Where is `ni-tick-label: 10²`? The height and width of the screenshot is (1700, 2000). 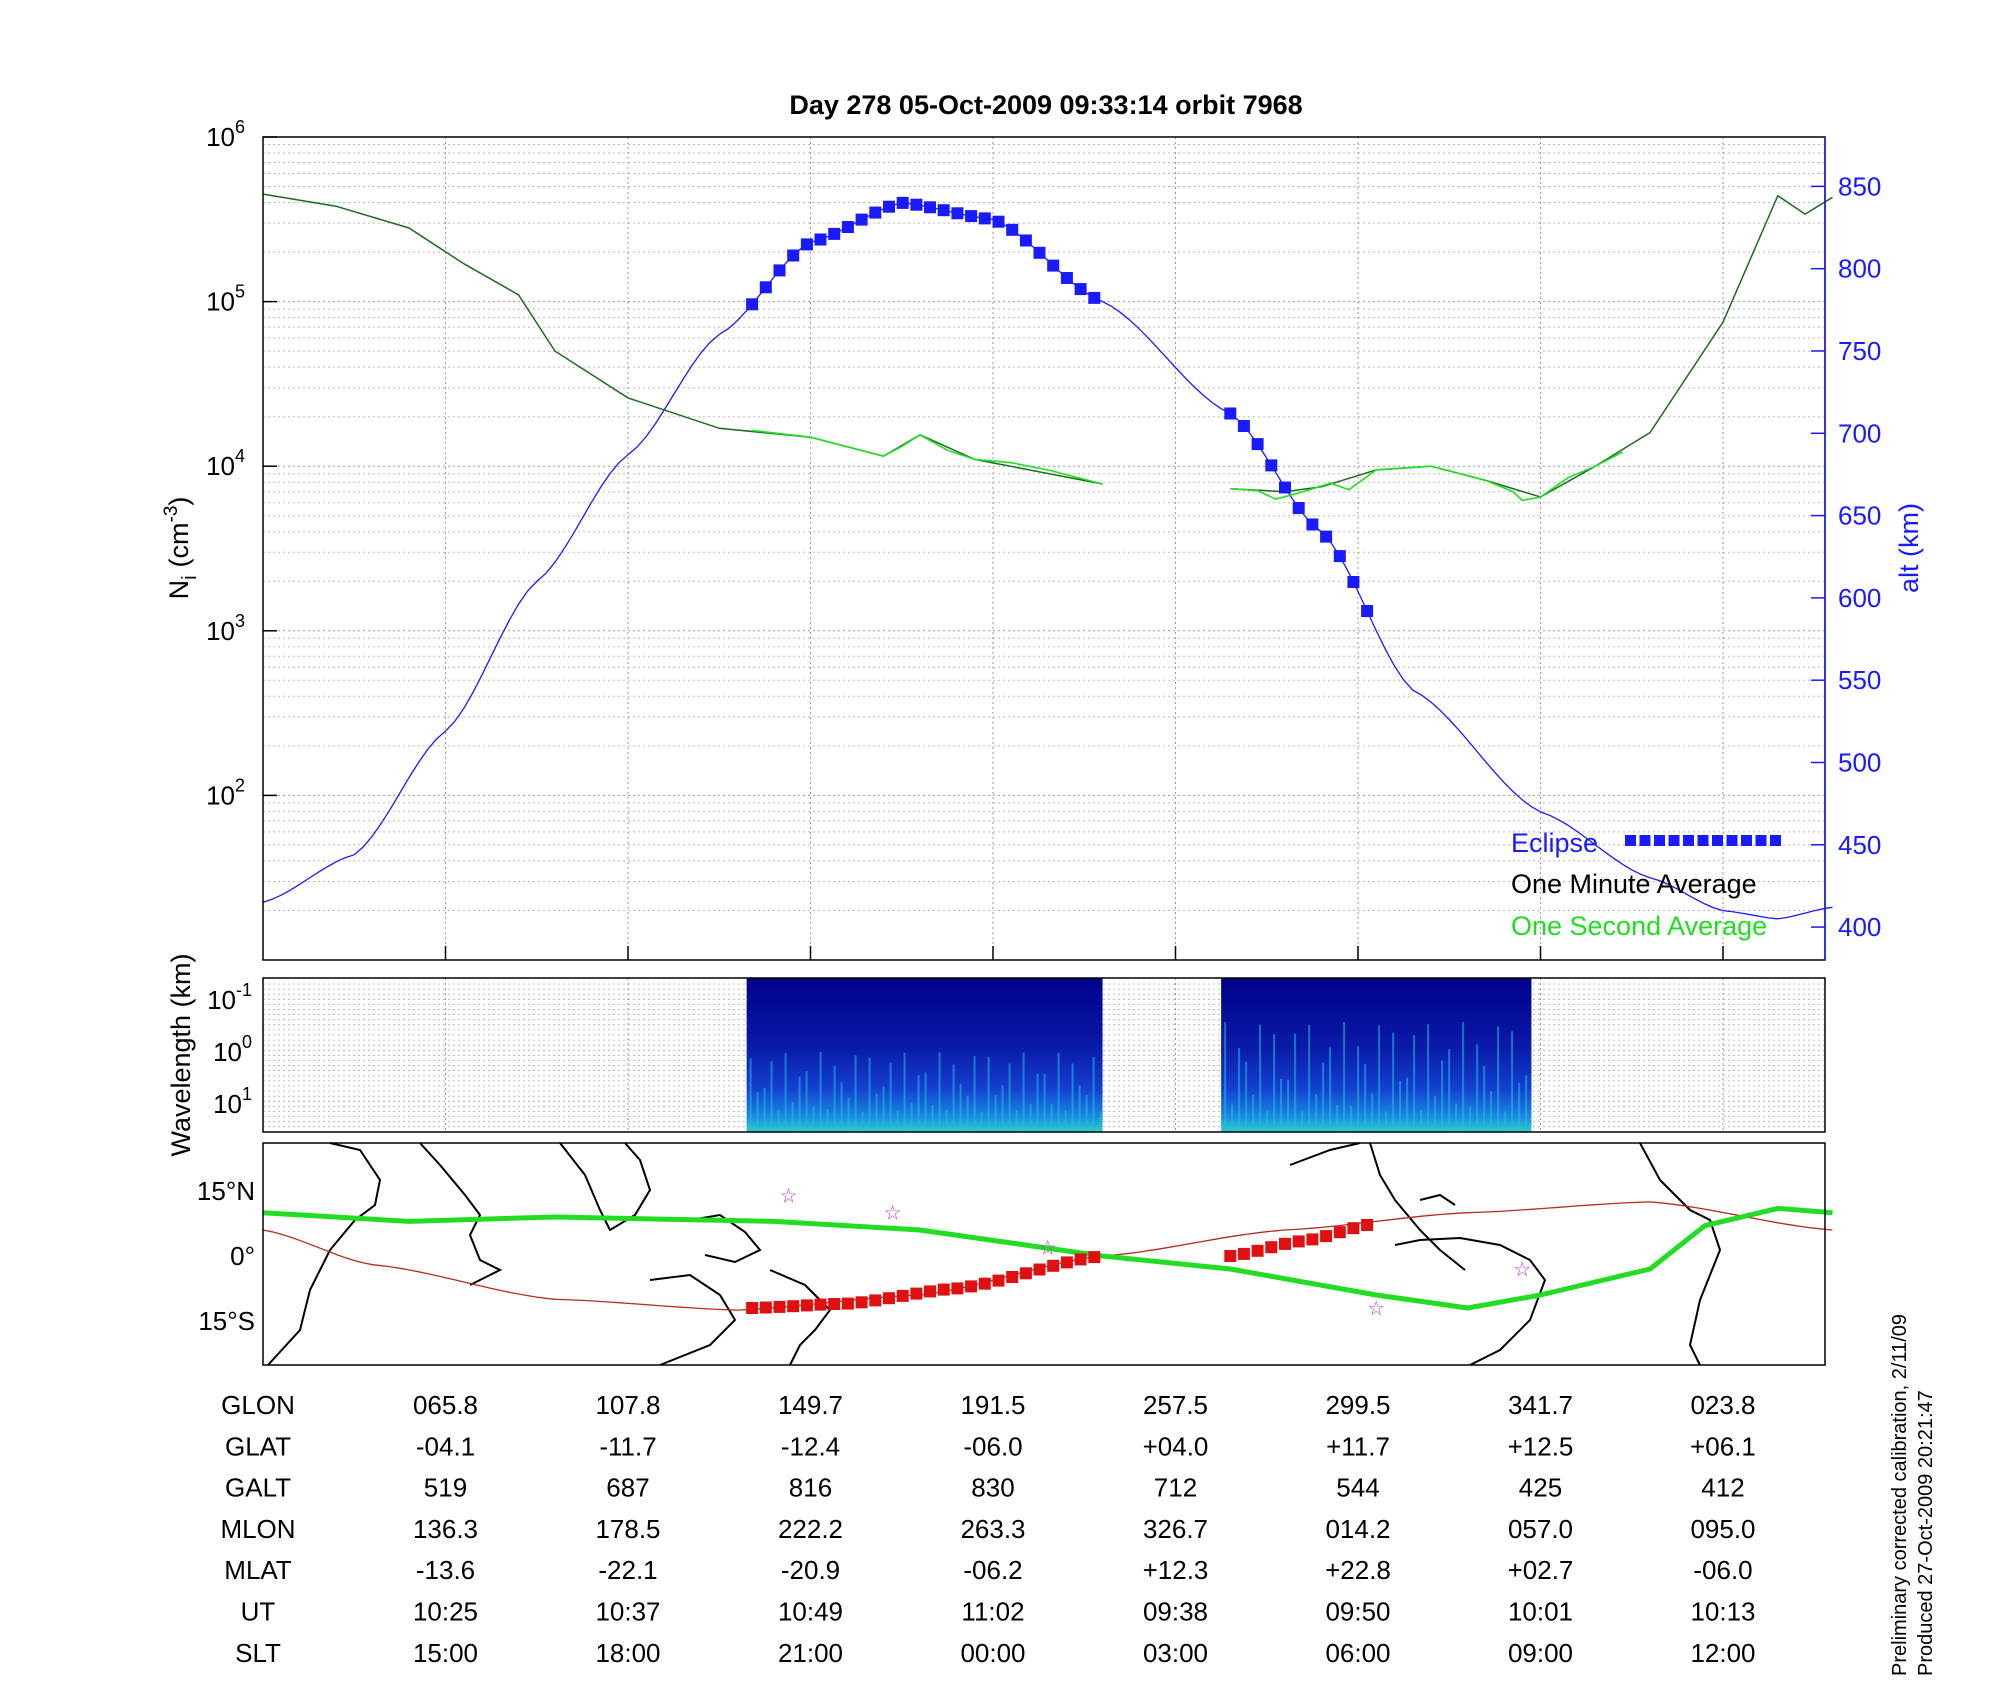
ni-tick-label: 10² is located at coordinates (225, 792).